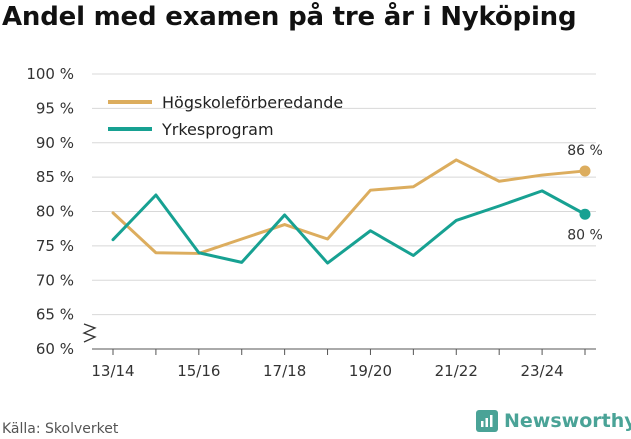 This screenshot has height=439, width=631. What do you see at coordinates (55, 246) in the screenshot?
I see `y-tick-label: 75 %` at bounding box center [55, 246].